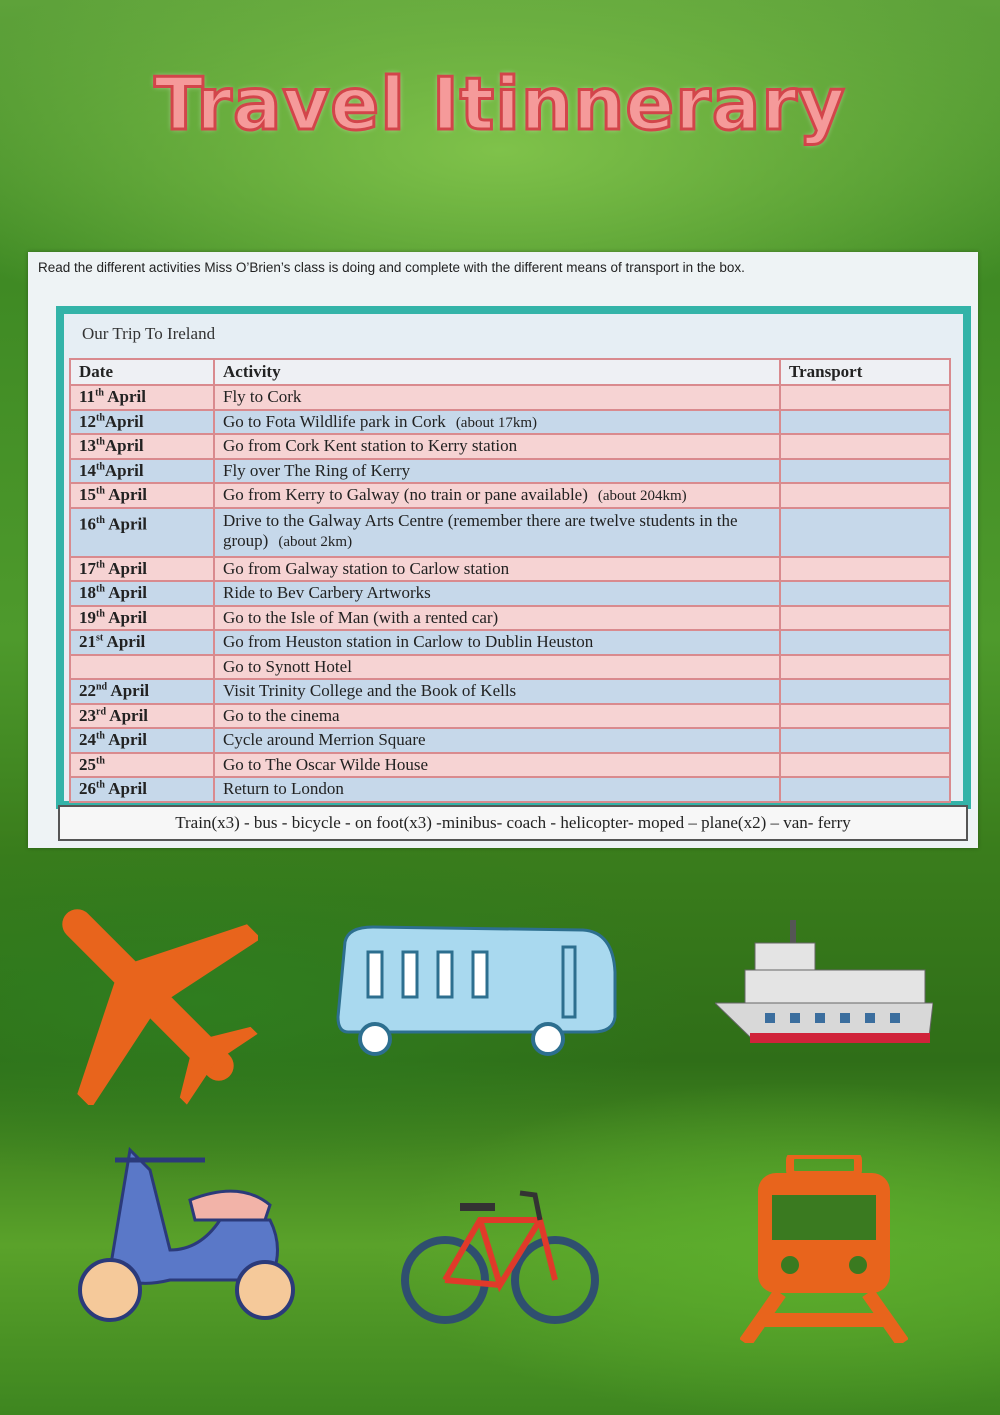 Image resolution: width=1000 pixels, height=1415 pixels. Describe the element at coordinates (497, 789) in the screenshot. I see `activity-cell: Return to London` at that location.